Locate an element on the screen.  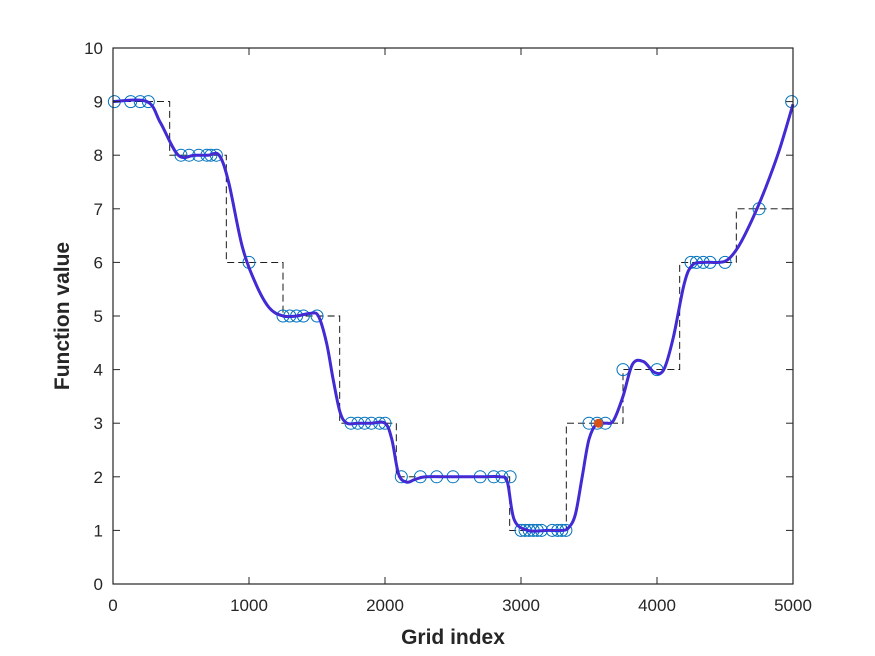
x-tick-label: 3000 is located at coordinates (521, 605).